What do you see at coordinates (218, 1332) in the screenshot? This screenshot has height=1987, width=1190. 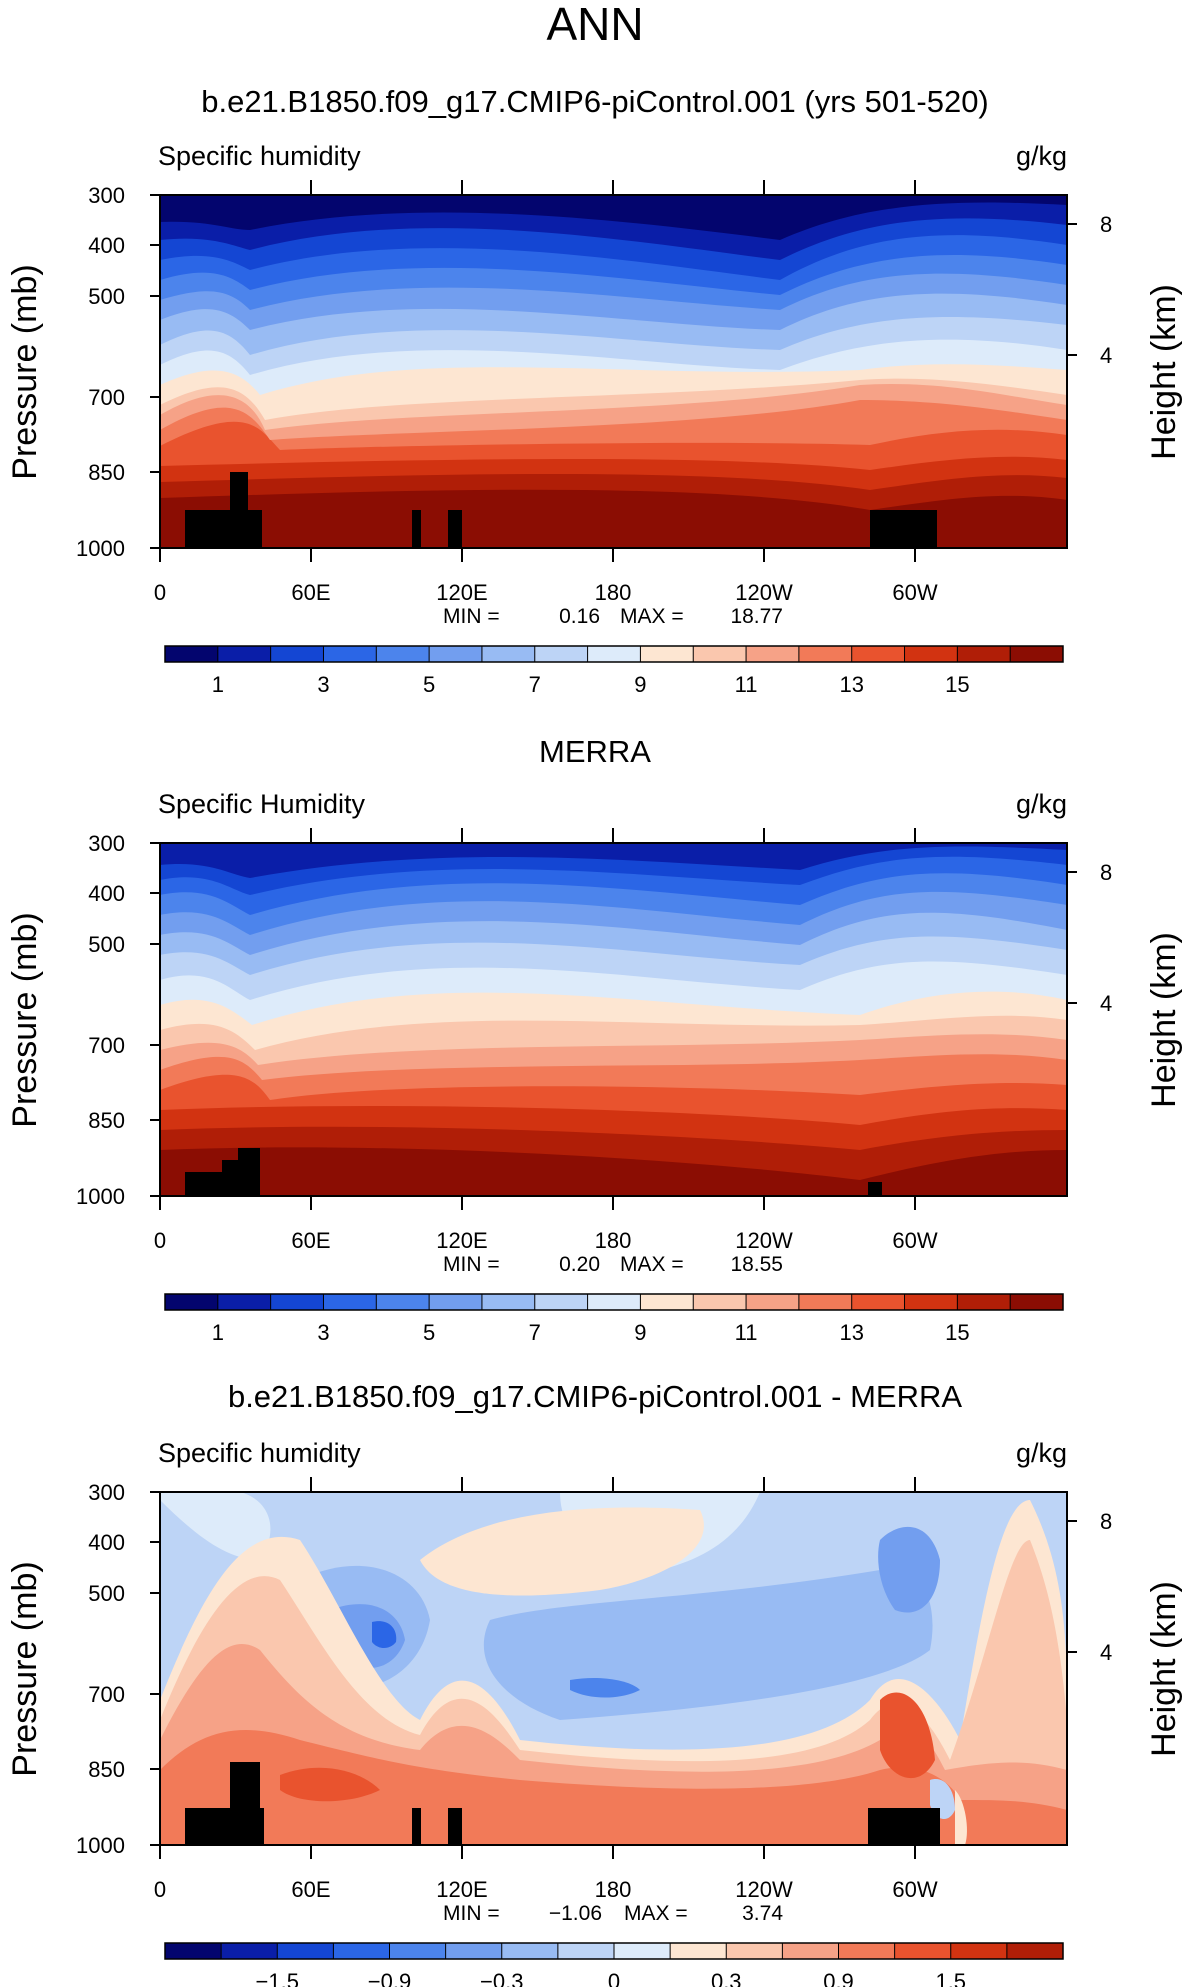 I see `colorbar-label: 1` at bounding box center [218, 1332].